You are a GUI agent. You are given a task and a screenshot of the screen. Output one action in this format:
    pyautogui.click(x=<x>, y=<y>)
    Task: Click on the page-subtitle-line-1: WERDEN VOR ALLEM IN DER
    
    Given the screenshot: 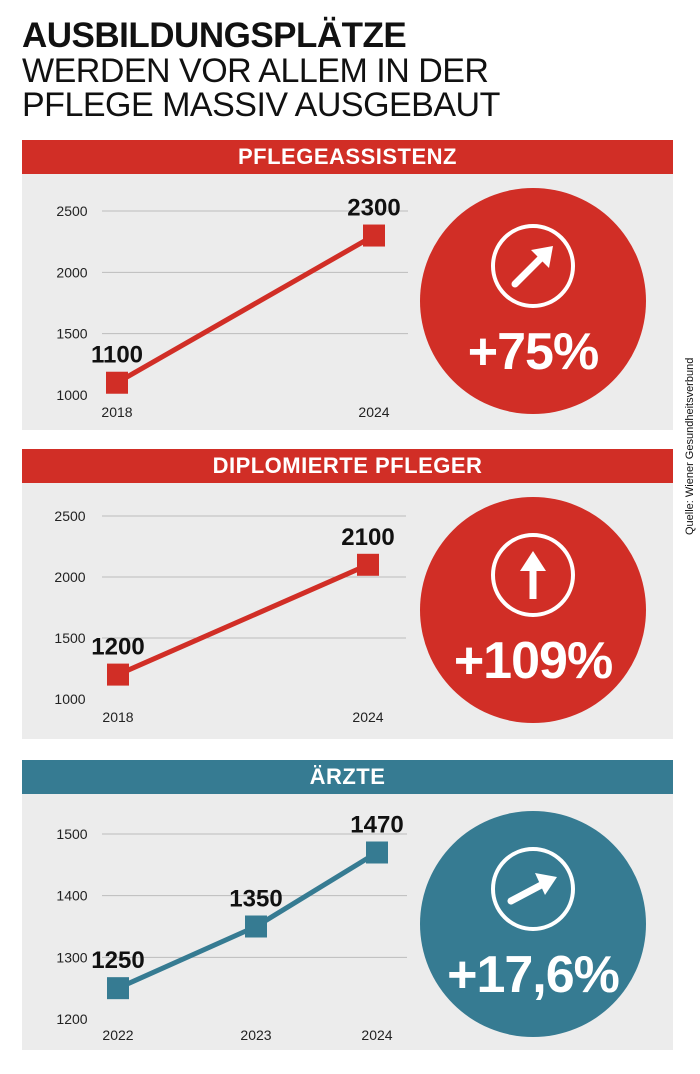 What is the action you would take?
    pyautogui.click(x=255, y=71)
    